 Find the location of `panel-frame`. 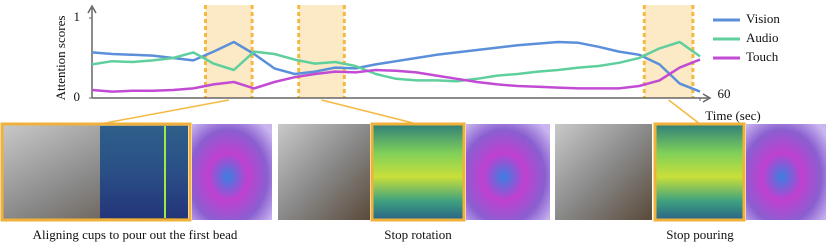

panel-frame is located at coordinates (96, 172).